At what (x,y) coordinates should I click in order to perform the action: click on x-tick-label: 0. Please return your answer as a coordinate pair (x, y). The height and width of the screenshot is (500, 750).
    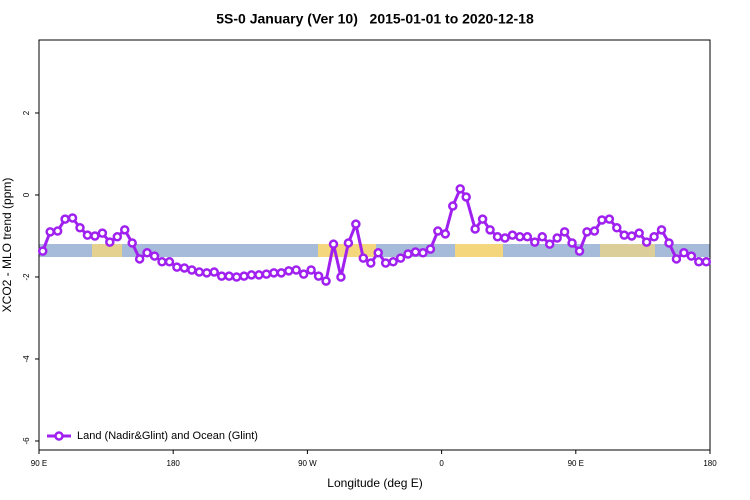
    Looking at the image, I should click on (441, 463).